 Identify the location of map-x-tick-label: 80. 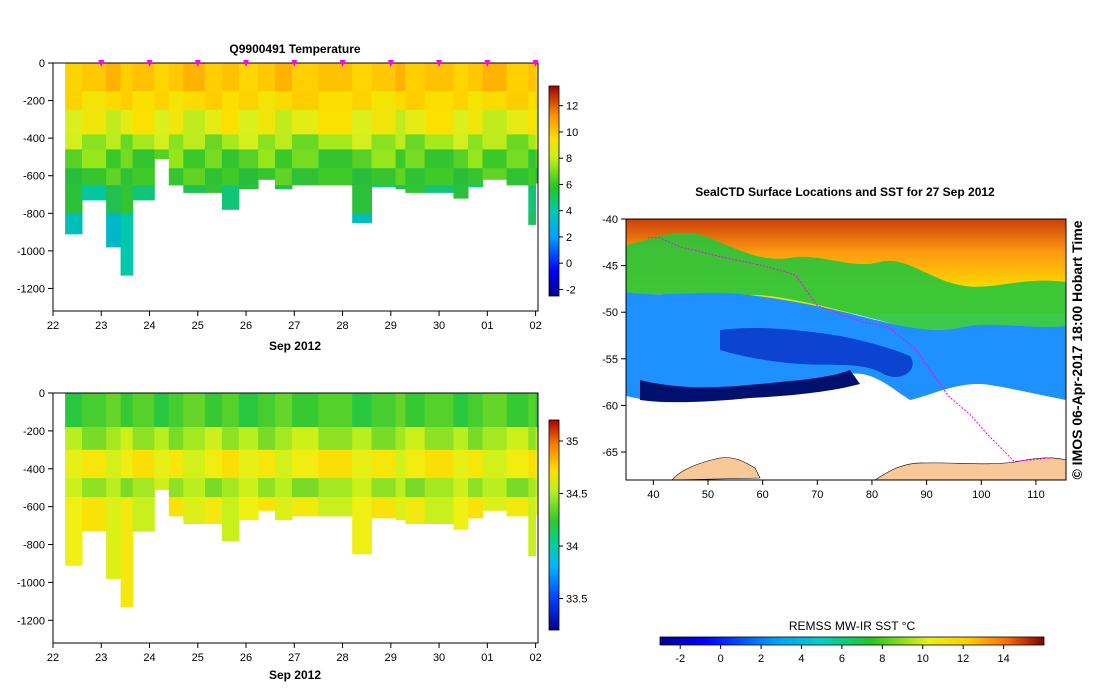
(872, 495).